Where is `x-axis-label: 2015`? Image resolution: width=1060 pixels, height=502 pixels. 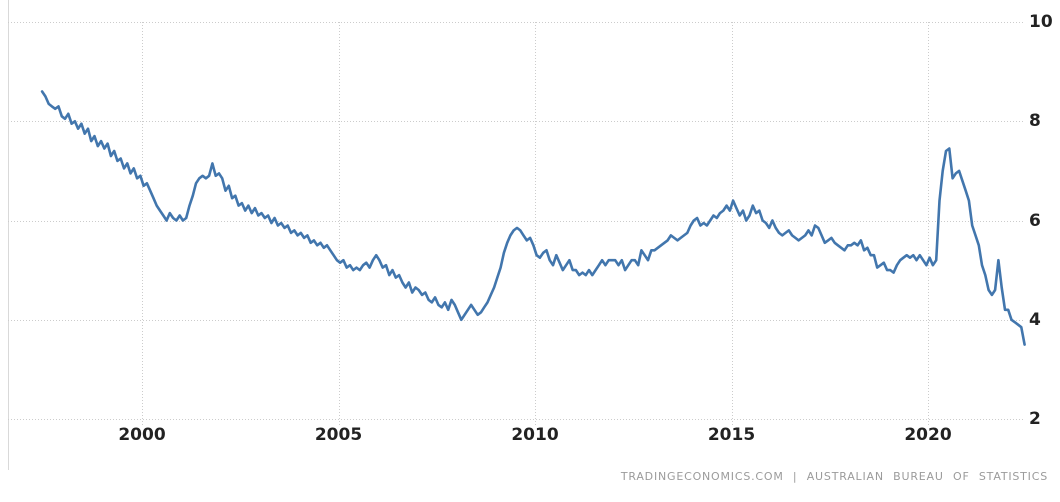 x-axis-label: 2015 is located at coordinates (731, 435).